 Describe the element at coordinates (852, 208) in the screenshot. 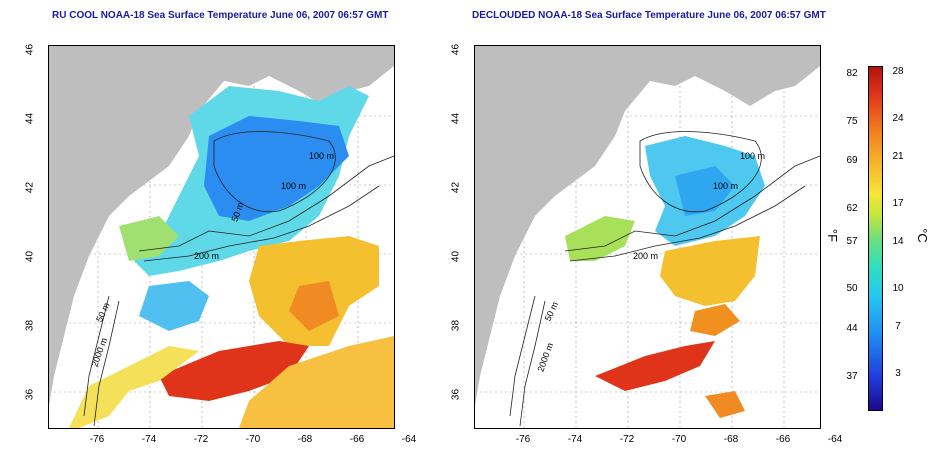

I see `colorbar-f-label: 62` at that location.